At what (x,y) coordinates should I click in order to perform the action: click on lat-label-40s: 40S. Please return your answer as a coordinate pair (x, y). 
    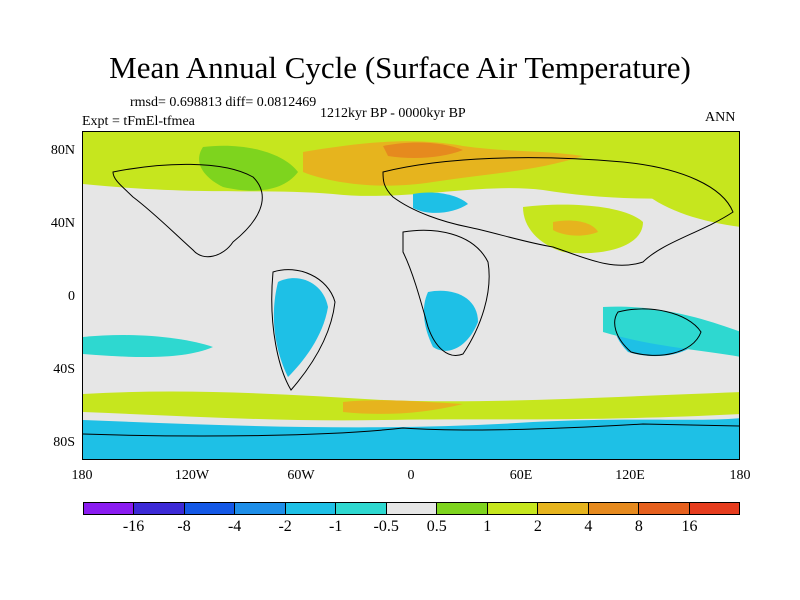
    Looking at the image, I should click on (64, 369).